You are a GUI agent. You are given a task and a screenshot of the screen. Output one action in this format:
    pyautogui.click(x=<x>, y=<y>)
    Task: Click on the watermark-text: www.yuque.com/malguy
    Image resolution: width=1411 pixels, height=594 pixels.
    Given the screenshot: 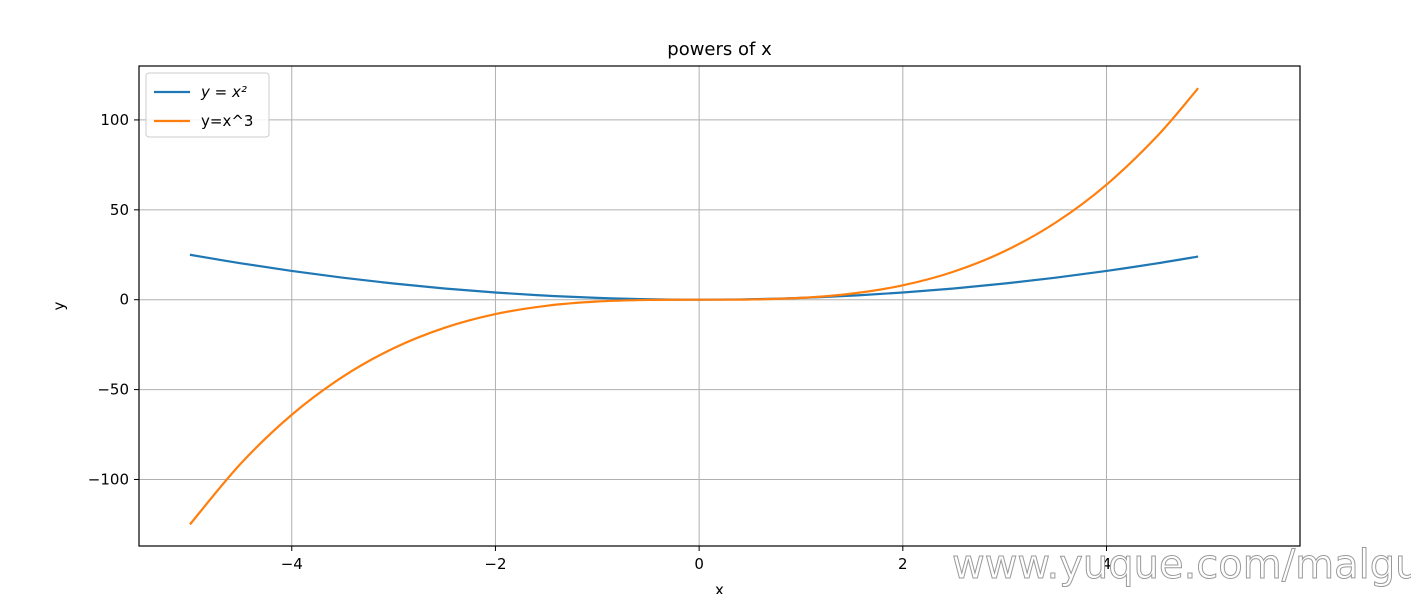 What is the action you would take?
    pyautogui.click(x=1181, y=565)
    